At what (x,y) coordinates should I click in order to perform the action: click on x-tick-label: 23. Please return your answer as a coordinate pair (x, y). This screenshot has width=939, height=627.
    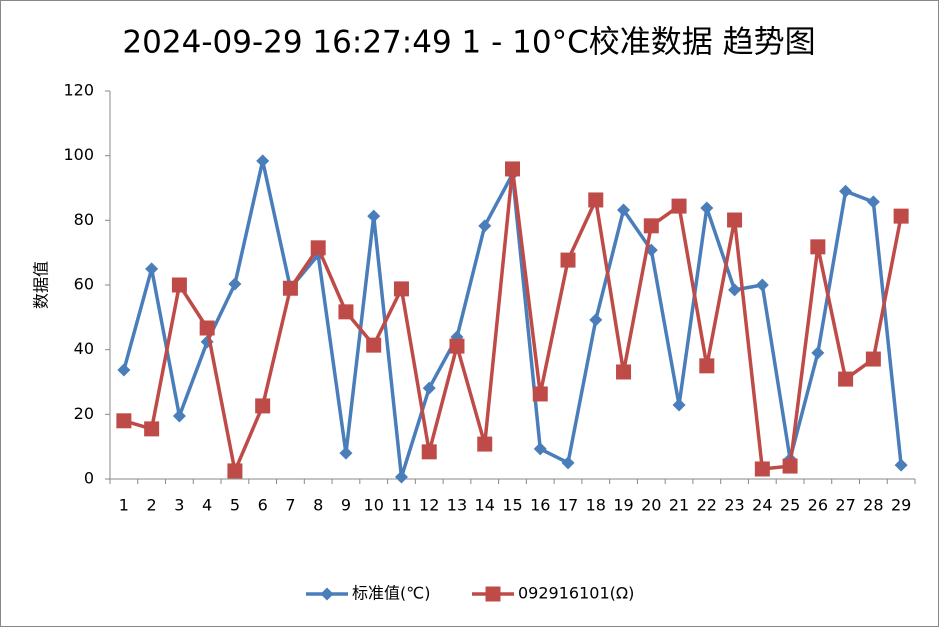
    Looking at the image, I should click on (734, 505).